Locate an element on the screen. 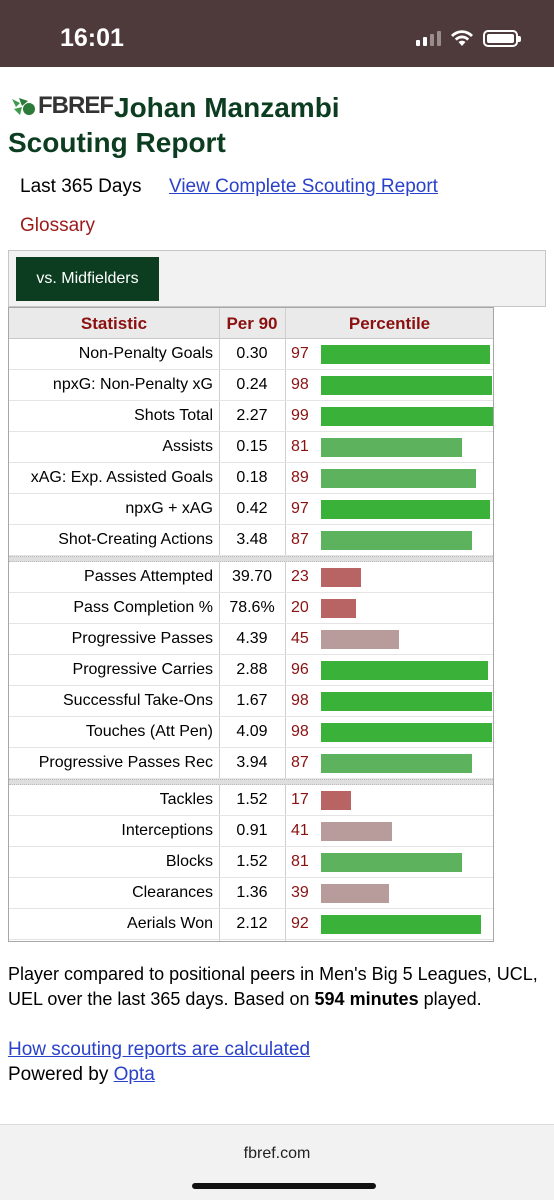 Image resolution: width=554 pixels, height=1200 pixels. cellular-signal-icon is located at coordinates (428, 38).